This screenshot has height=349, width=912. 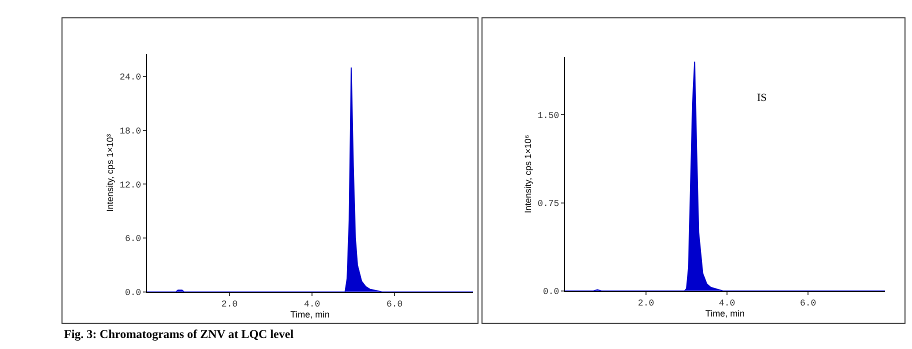 What do you see at coordinates (133, 239) in the screenshot?
I see `y-tick-label: 6.0` at bounding box center [133, 239].